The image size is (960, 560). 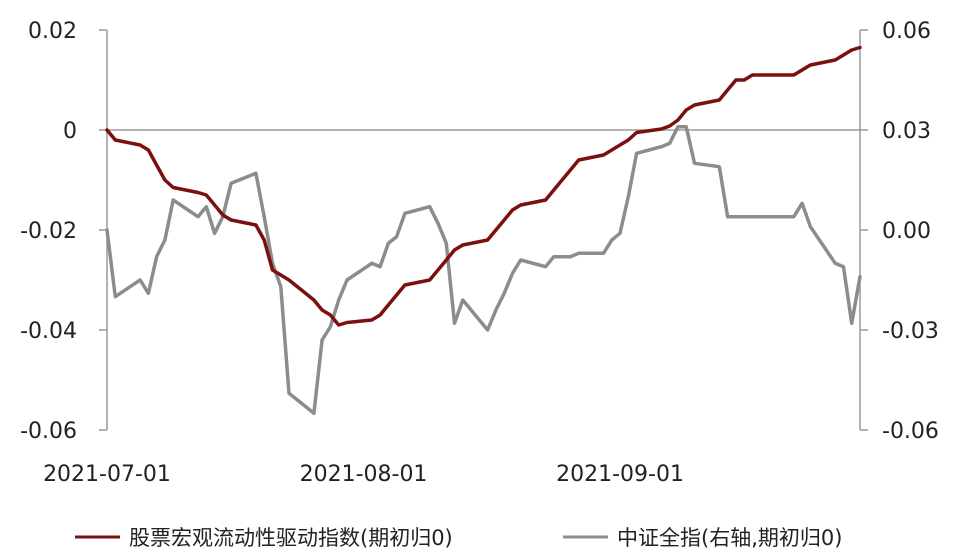 I want to click on left-tick-label: -0.06, so click(x=48, y=431).